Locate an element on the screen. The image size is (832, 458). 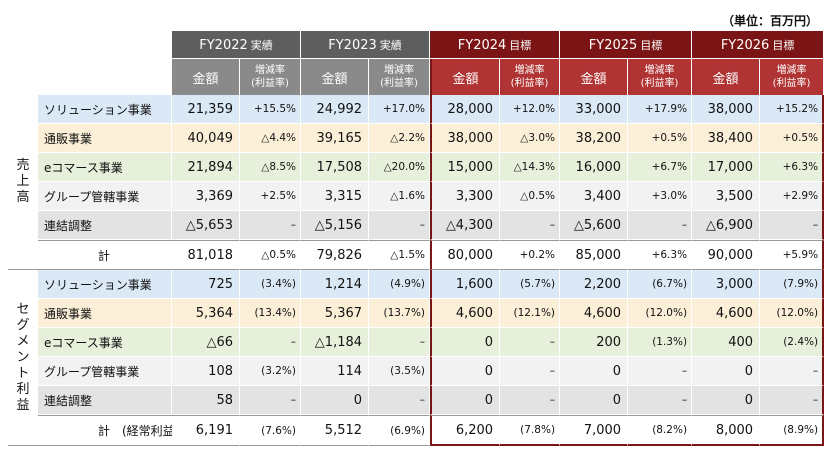
amount-cell: 725 is located at coordinates (206, 284).